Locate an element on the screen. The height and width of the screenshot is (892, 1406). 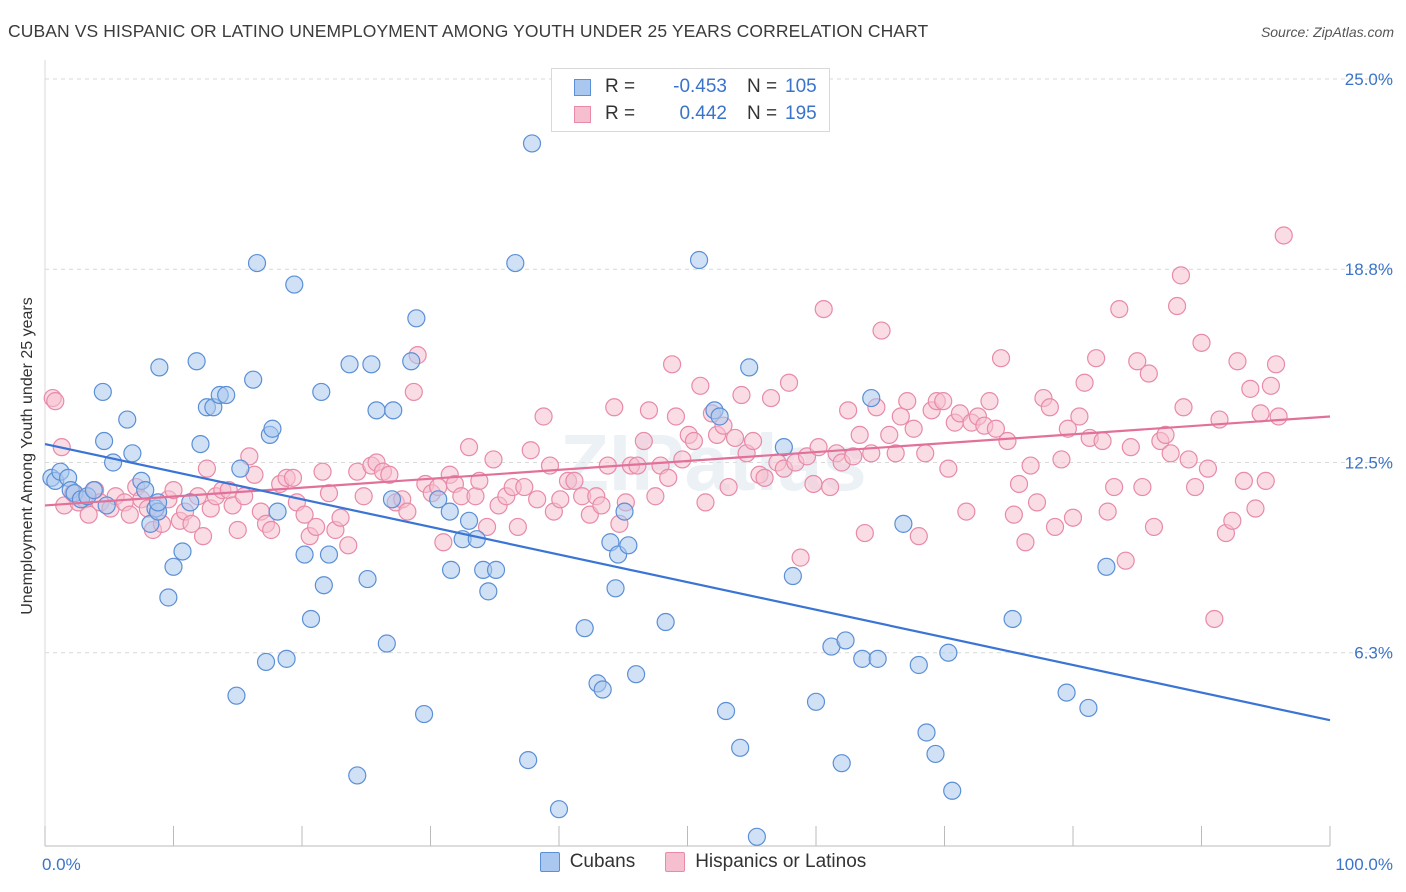
n-value: 195 is located at coordinates (801, 113).